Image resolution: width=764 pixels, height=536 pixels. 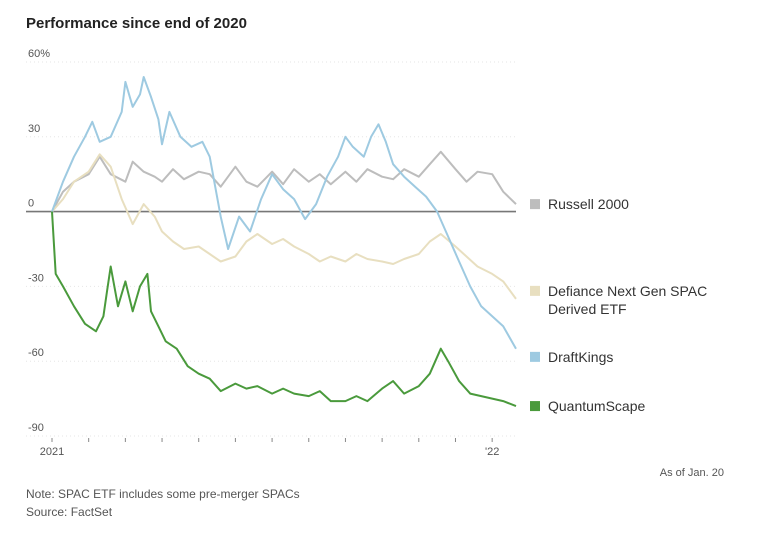 What do you see at coordinates (36, 353) in the screenshot?
I see `y-tick-label: -60` at bounding box center [36, 353].